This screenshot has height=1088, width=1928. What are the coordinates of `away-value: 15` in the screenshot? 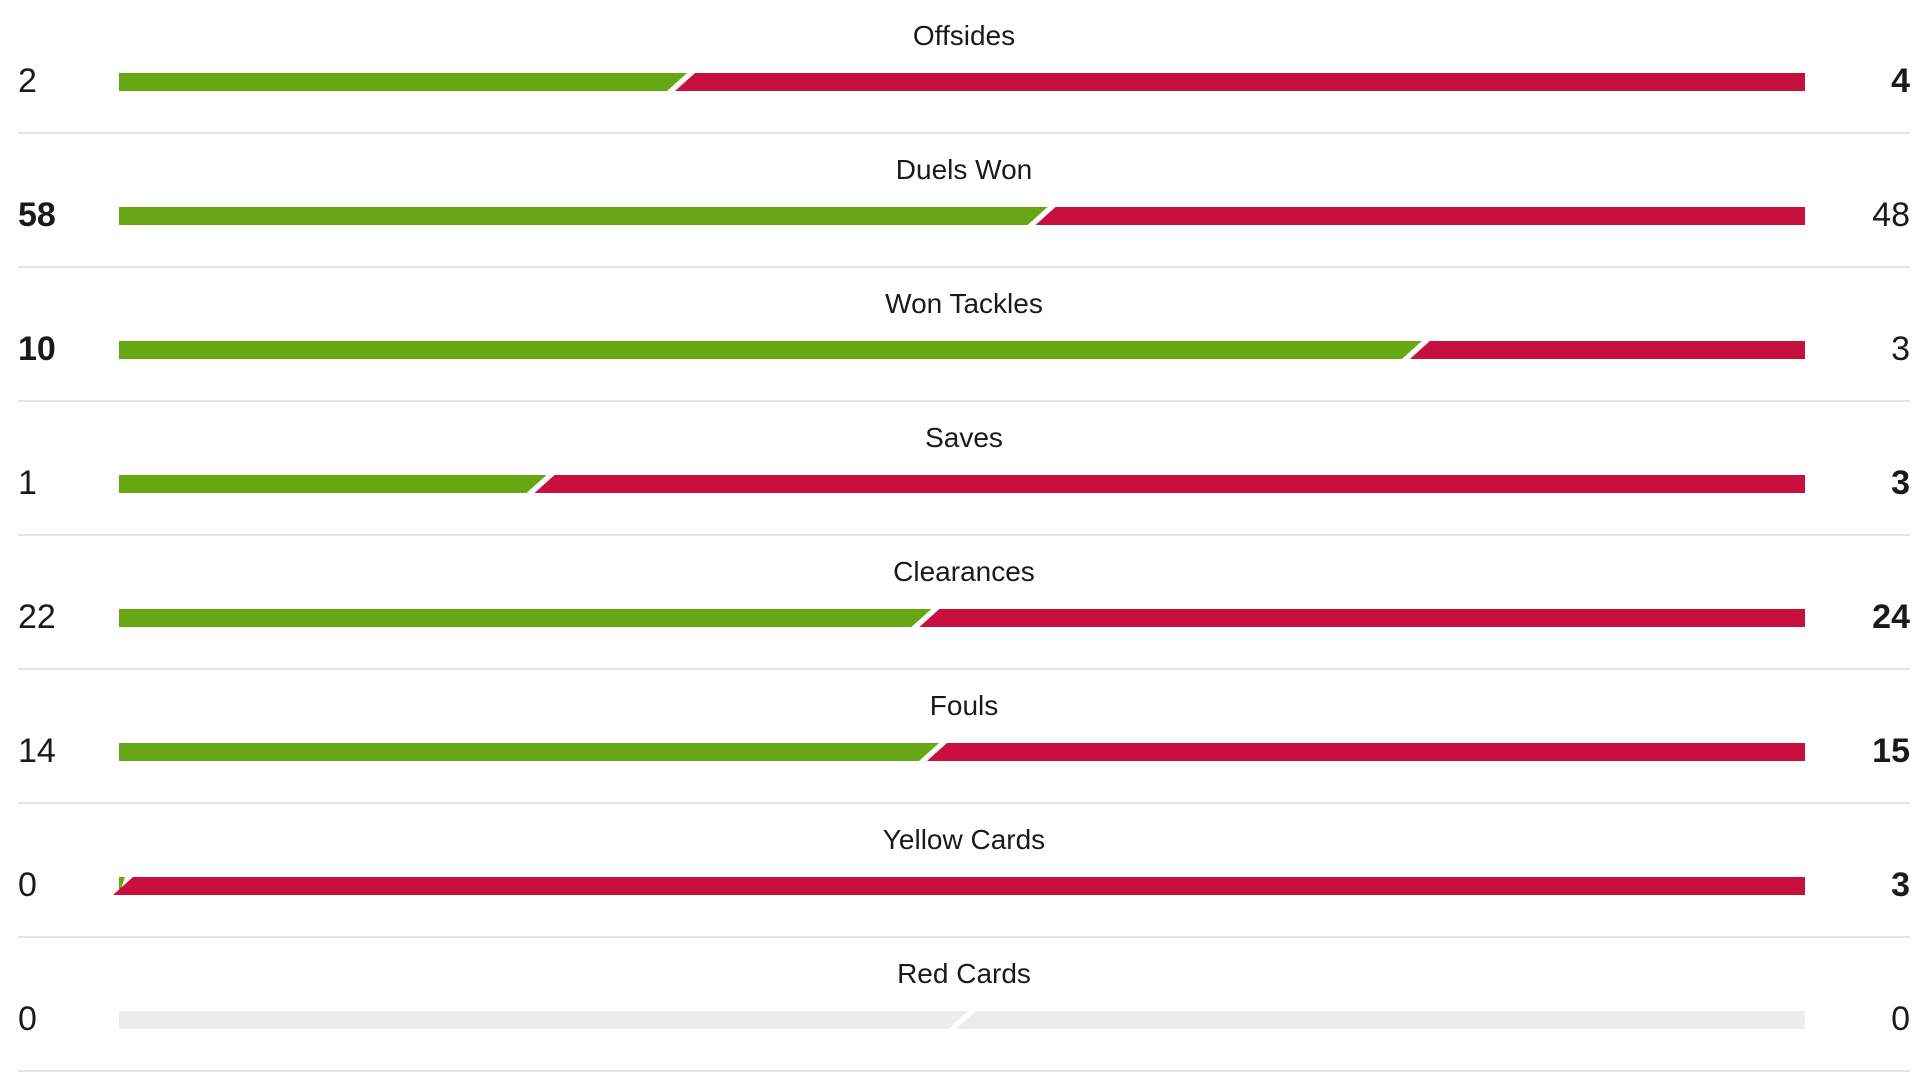 It's located at (1891, 751).